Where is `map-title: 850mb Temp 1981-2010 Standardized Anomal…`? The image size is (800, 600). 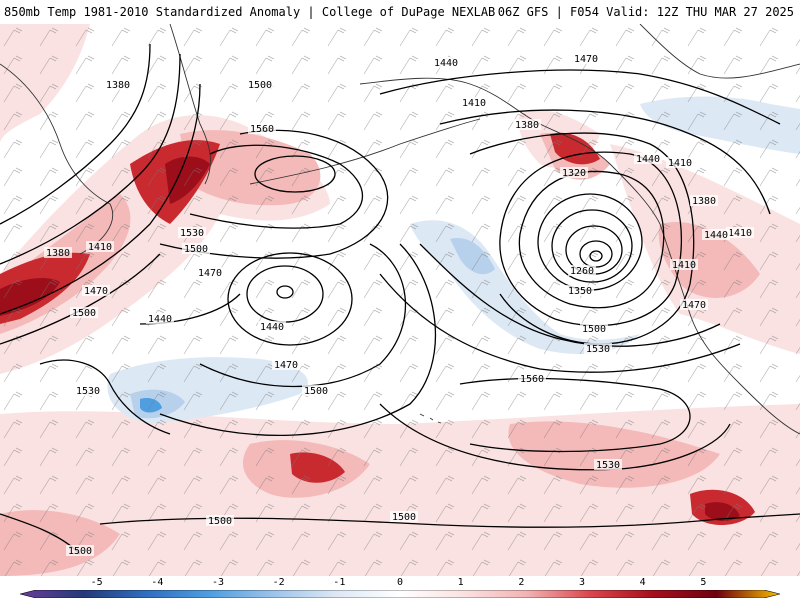 map-title: 850mb Temp 1981-2010 Standardized Anomal… is located at coordinates (250, 12).